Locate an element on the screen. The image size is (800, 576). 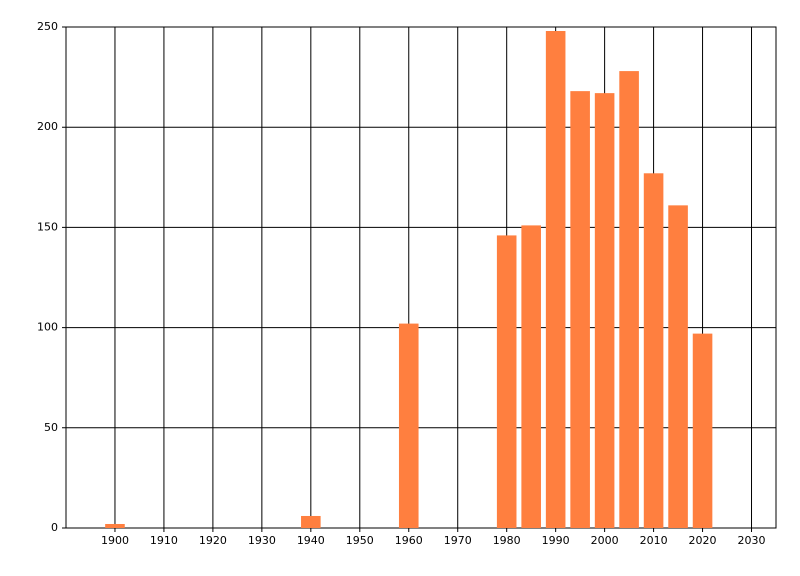
x-tick-label: 1900 is located at coordinates (115, 540).